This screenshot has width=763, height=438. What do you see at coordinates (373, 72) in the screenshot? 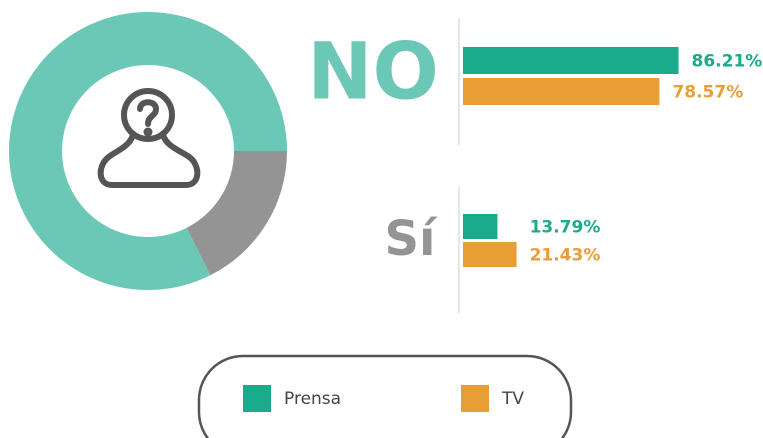
I see `category-label: NO` at bounding box center [373, 72].